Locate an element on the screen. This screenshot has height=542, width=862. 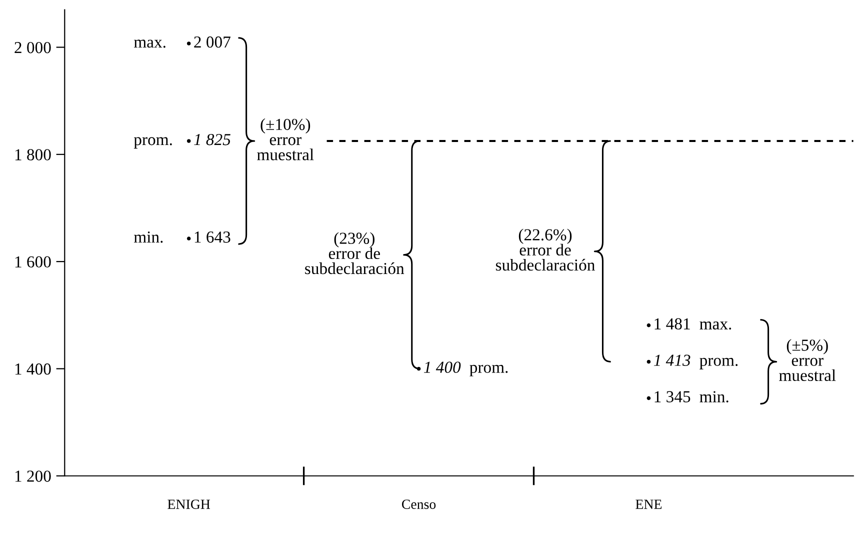
y-tick-label: 2 000 is located at coordinates (32, 48).